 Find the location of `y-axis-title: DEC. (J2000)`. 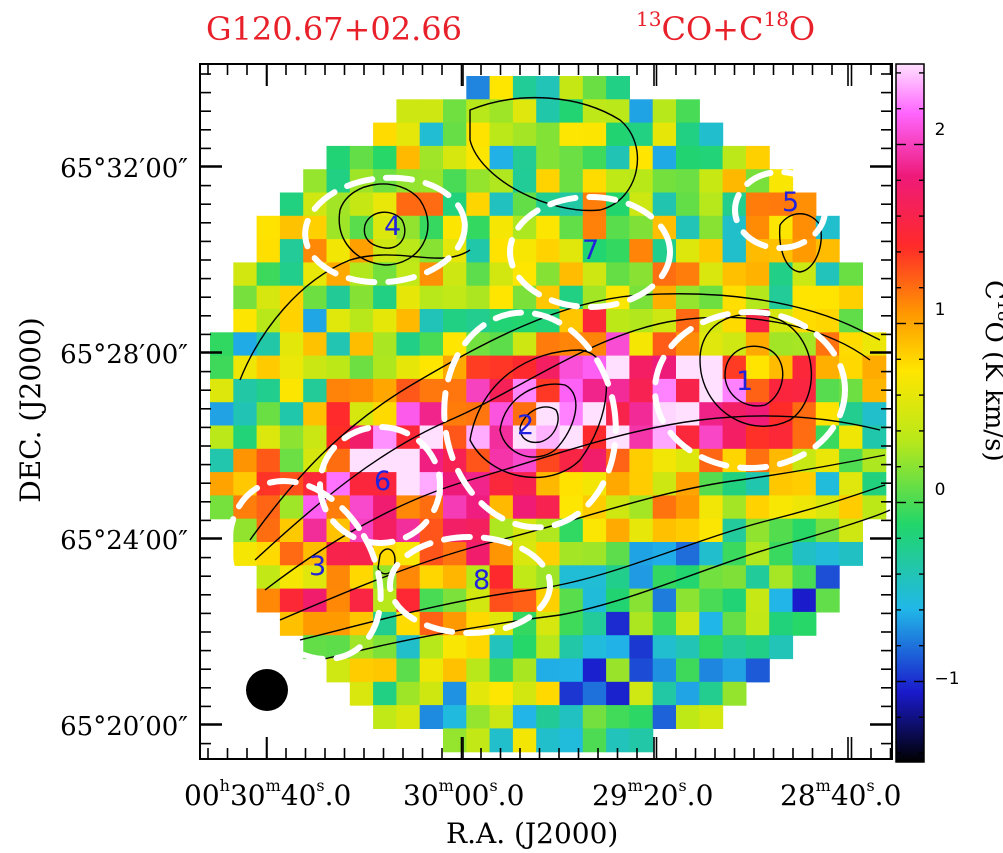

y-axis-title: DEC. (J2000) is located at coordinates (30, 409).